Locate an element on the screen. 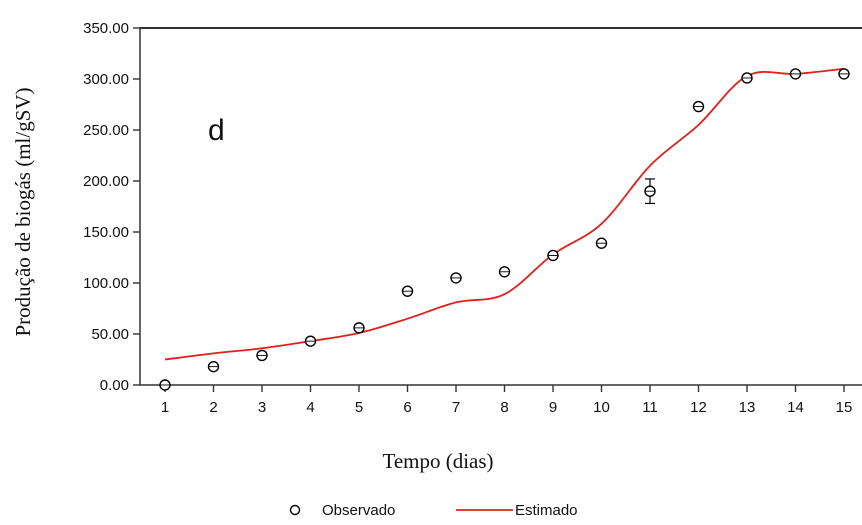  x-tick-label: 2 is located at coordinates (213, 407).